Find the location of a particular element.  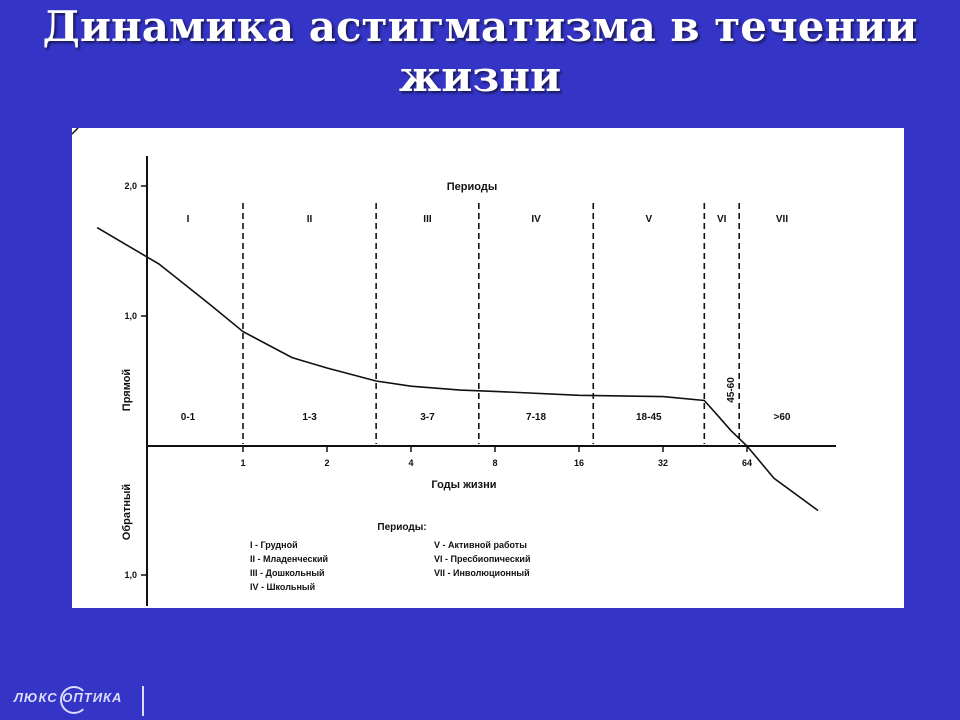

period-numeral: II is located at coordinates (310, 219).